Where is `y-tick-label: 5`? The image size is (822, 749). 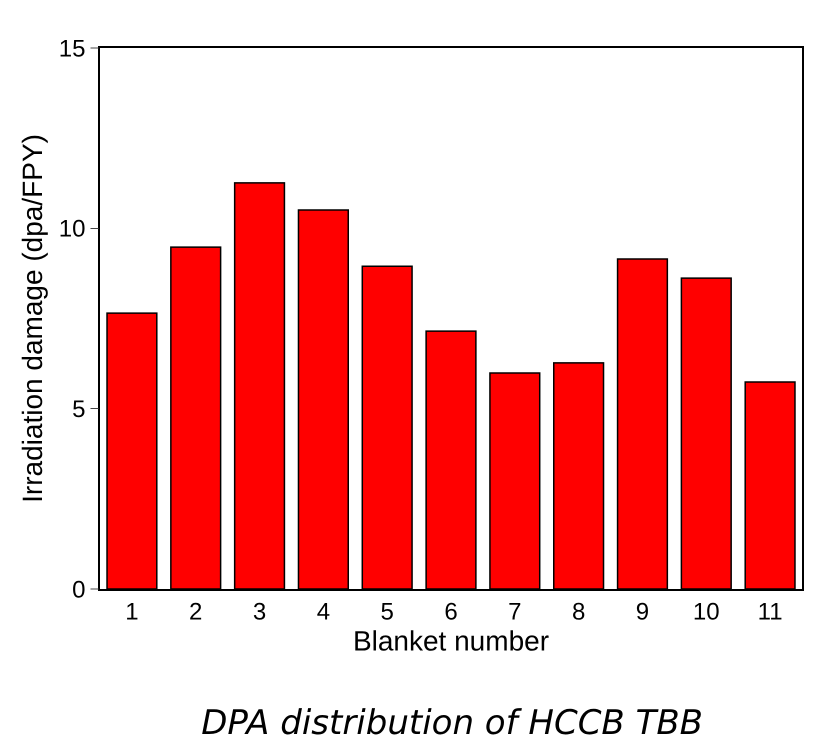 y-tick-label: 5 is located at coordinates (79, 410).